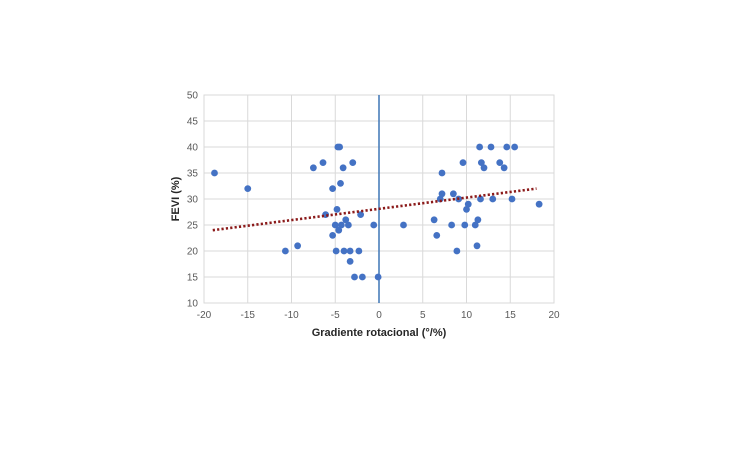 The height and width of the screenshot is (474, 750). What do you see at coordinates (193, 226) in the screenshot?
I see `y-tick-label: 25` at bounding box center [193, 226].